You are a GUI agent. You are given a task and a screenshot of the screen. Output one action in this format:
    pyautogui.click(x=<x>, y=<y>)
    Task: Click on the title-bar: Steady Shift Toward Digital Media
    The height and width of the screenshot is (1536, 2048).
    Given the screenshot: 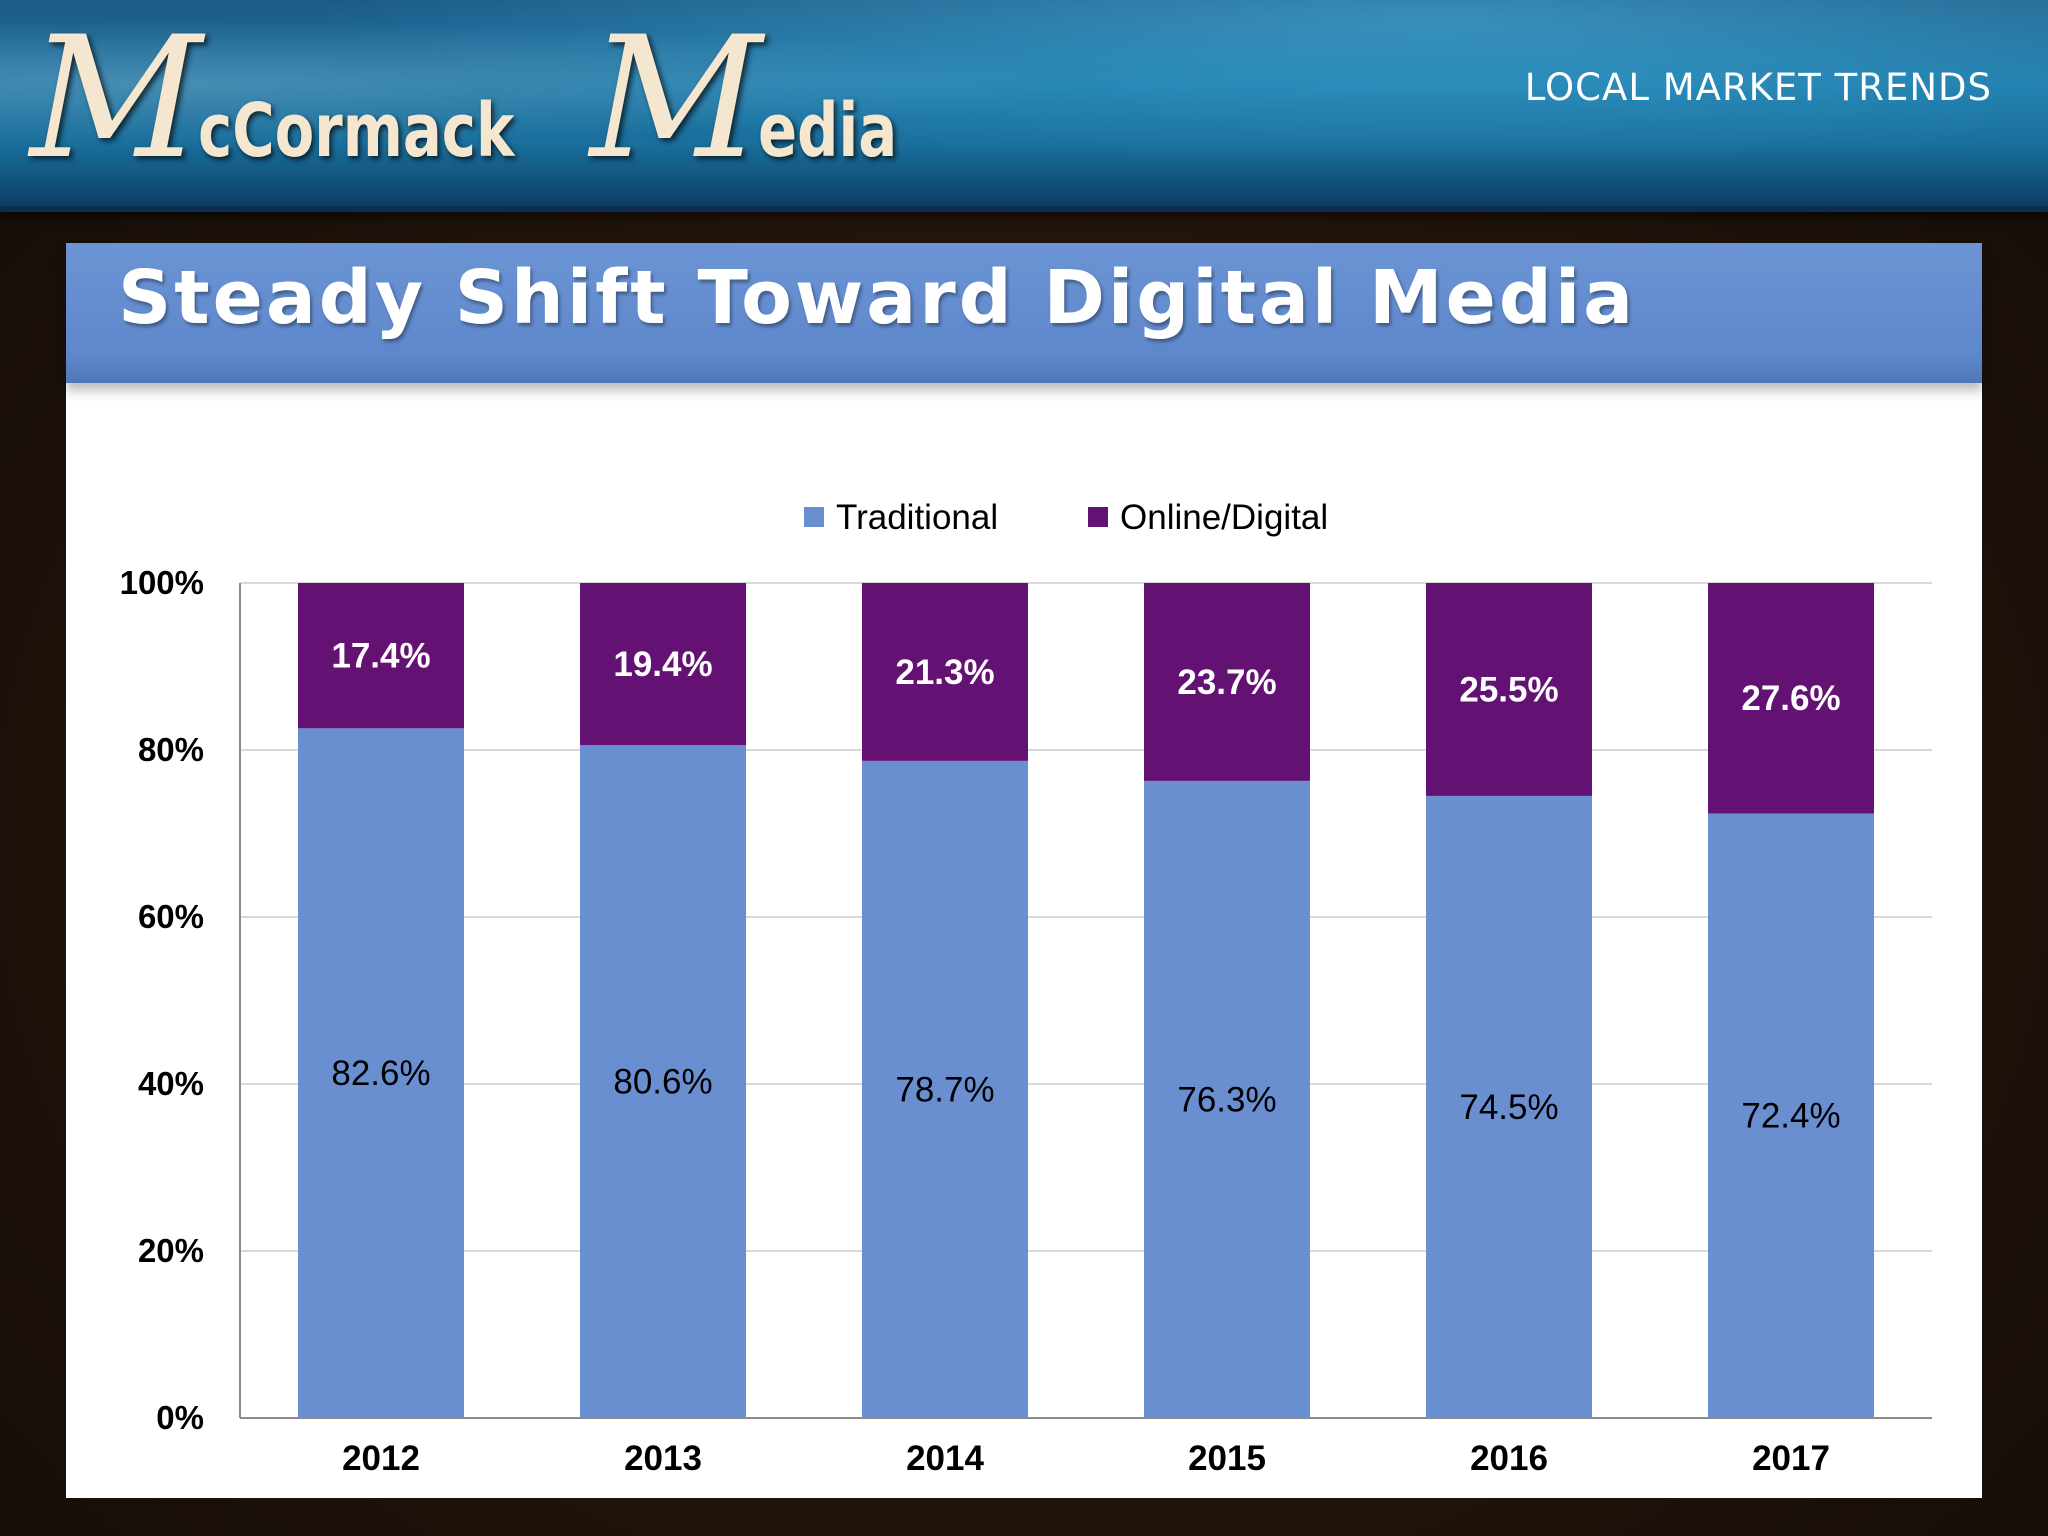 What is the action you would take?
    pyautogui.click(x=1024, y=313)
    